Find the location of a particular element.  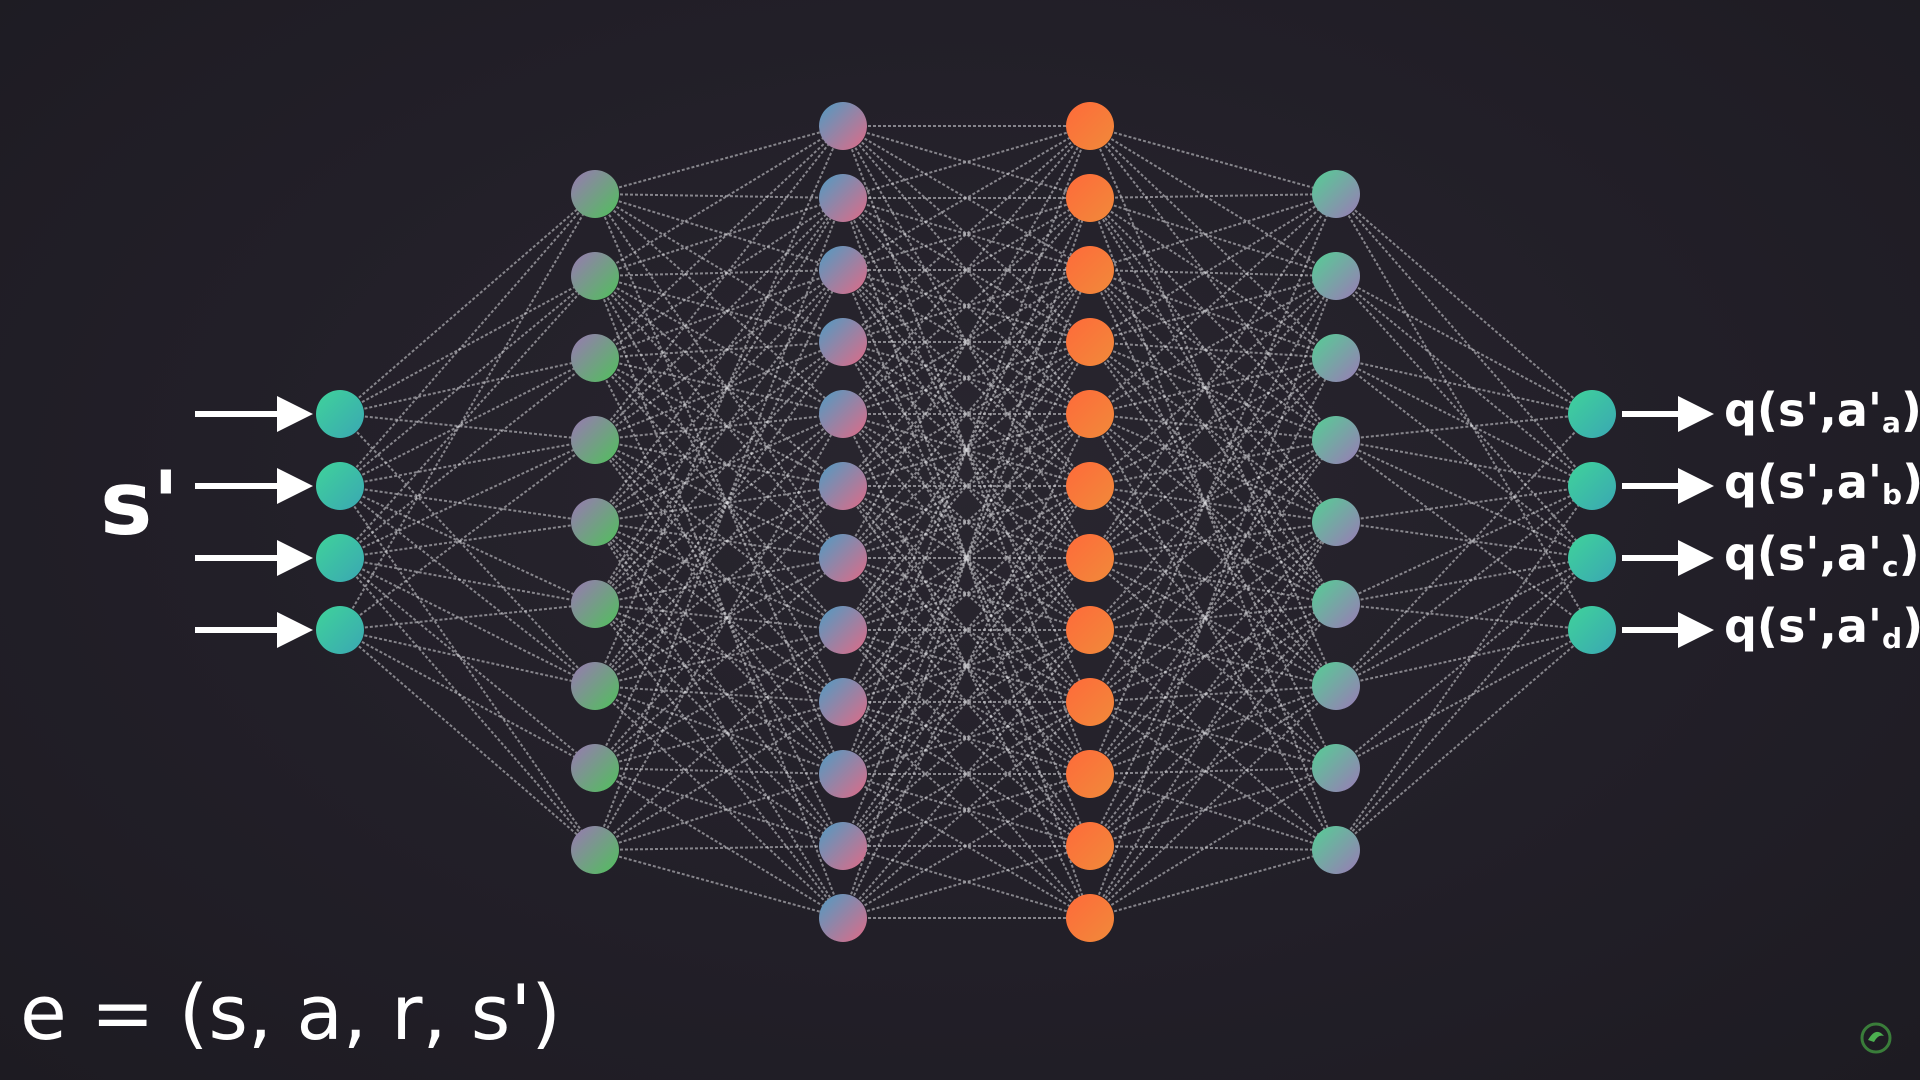

output-q-subscript: c is located at coordinates (1890, 566).